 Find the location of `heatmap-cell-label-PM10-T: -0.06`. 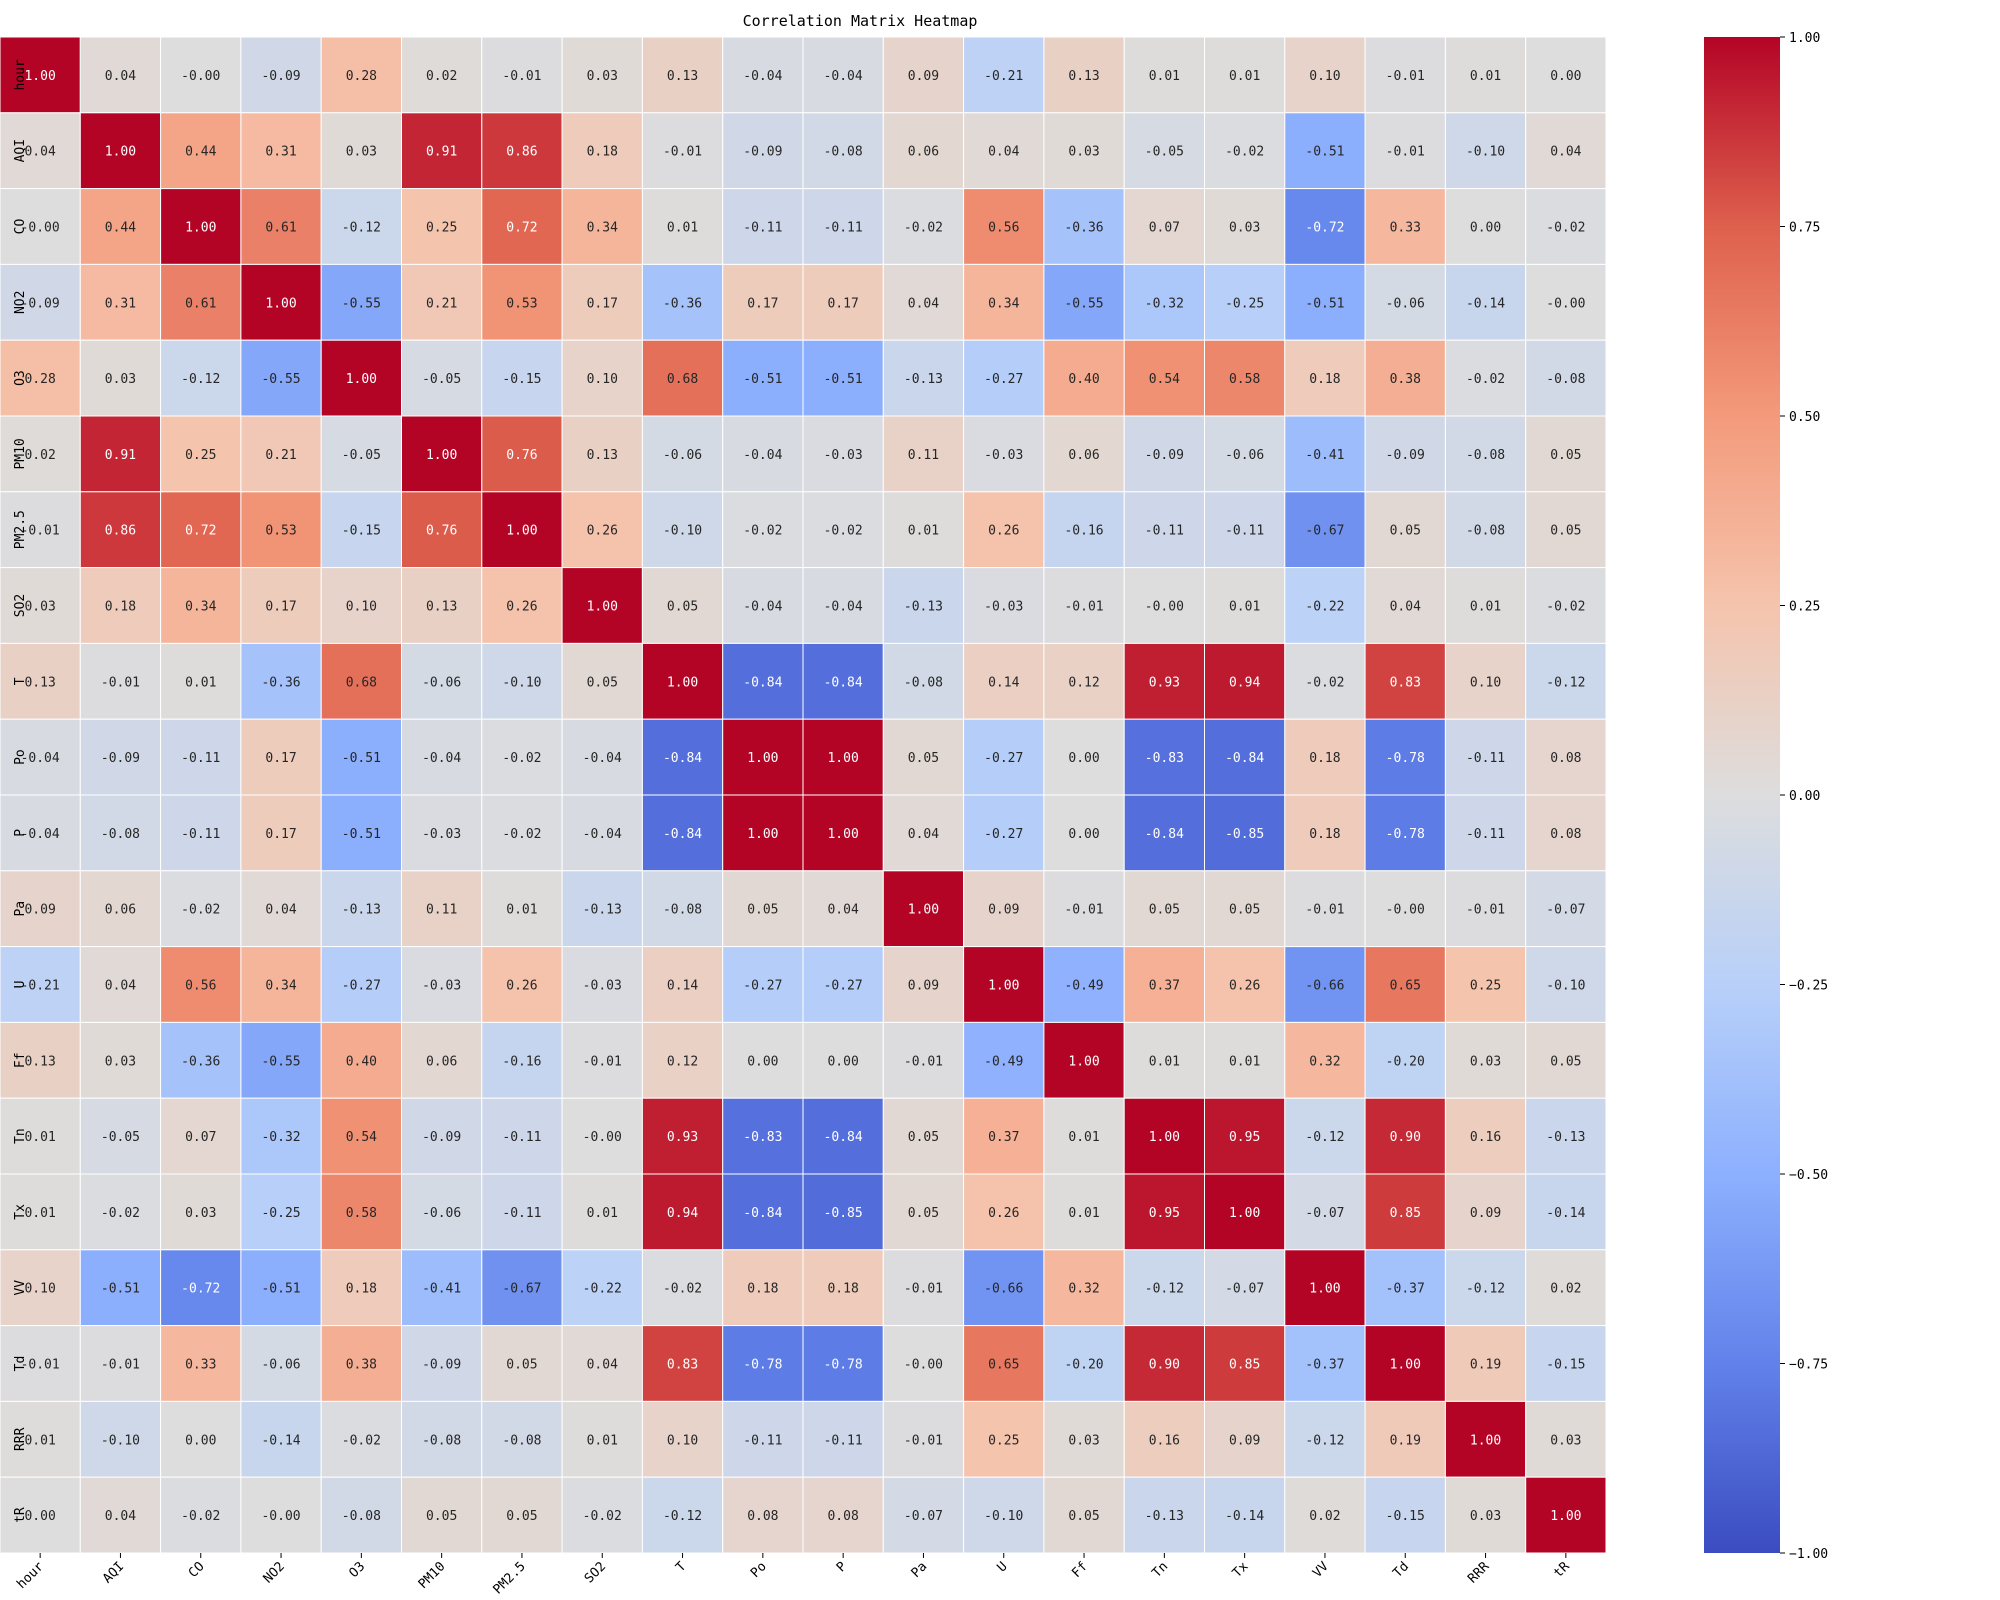

heatmap-cell-label-PM10-T: -0.06 is located at coordinates (682, 455).